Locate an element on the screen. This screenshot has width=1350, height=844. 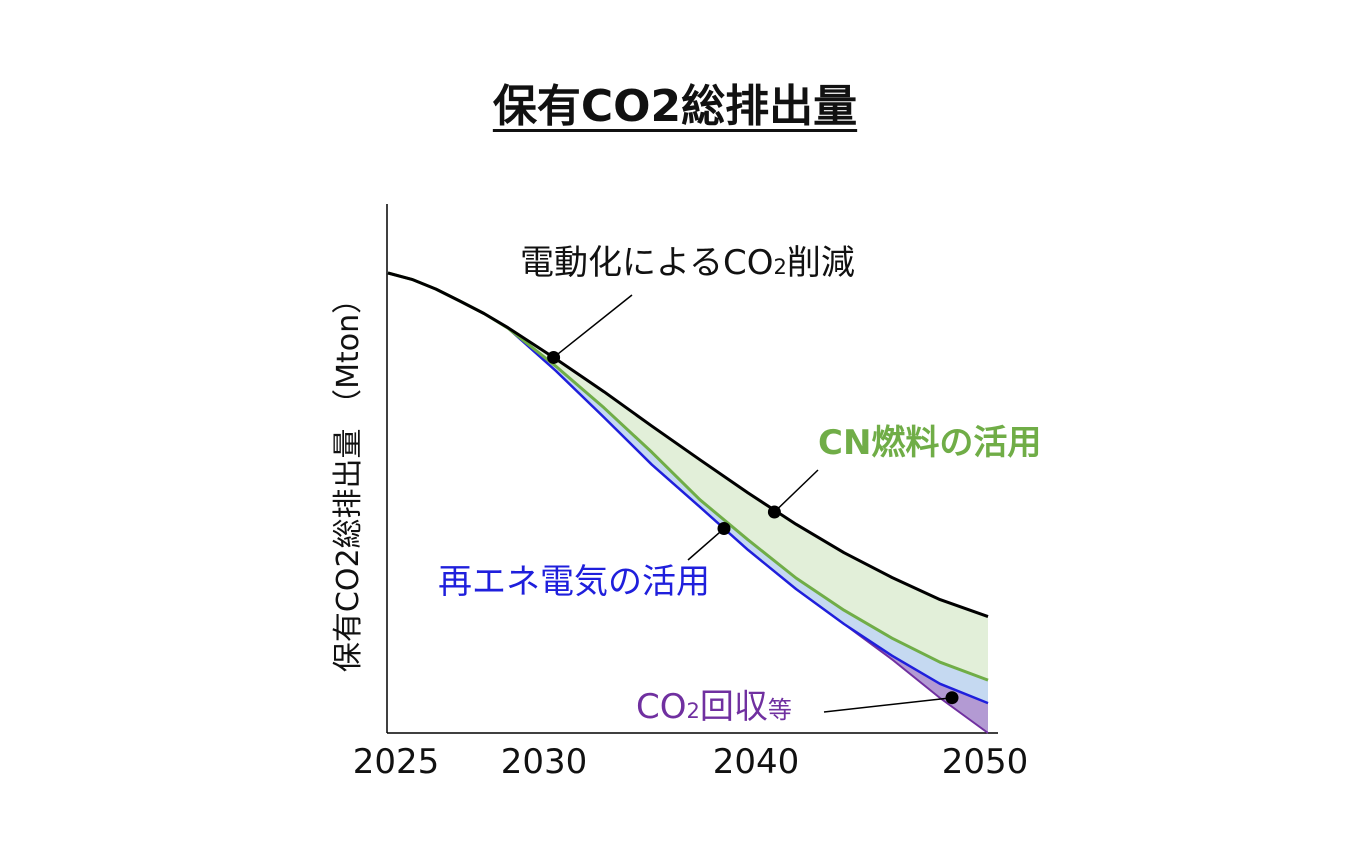
x-tick-label: 2025 is located at coordinates (396, 762).